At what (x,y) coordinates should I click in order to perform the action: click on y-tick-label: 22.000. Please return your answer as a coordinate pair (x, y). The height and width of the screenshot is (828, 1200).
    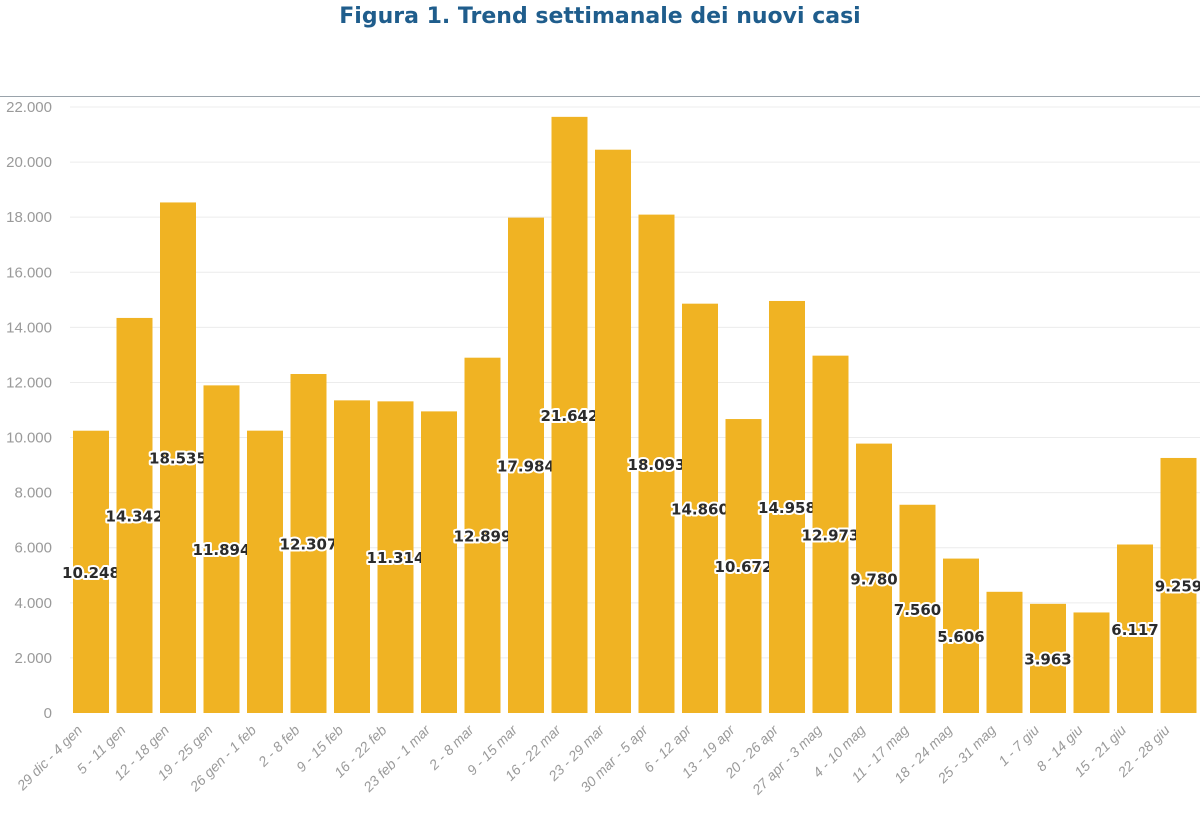
    Looking at the image, I should click on (29, 107).